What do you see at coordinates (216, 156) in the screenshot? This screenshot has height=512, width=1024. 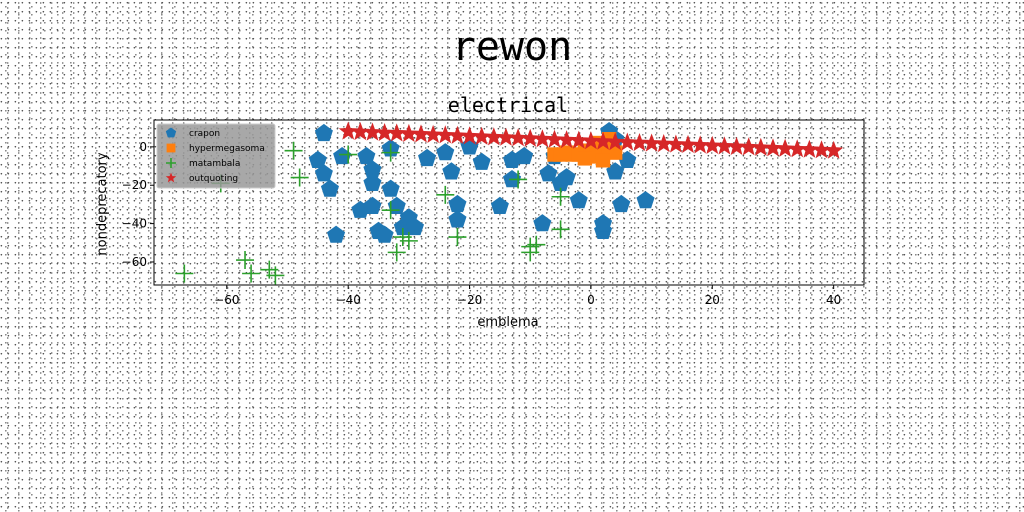 I see `legend-box` at bounding box center [216, 156].